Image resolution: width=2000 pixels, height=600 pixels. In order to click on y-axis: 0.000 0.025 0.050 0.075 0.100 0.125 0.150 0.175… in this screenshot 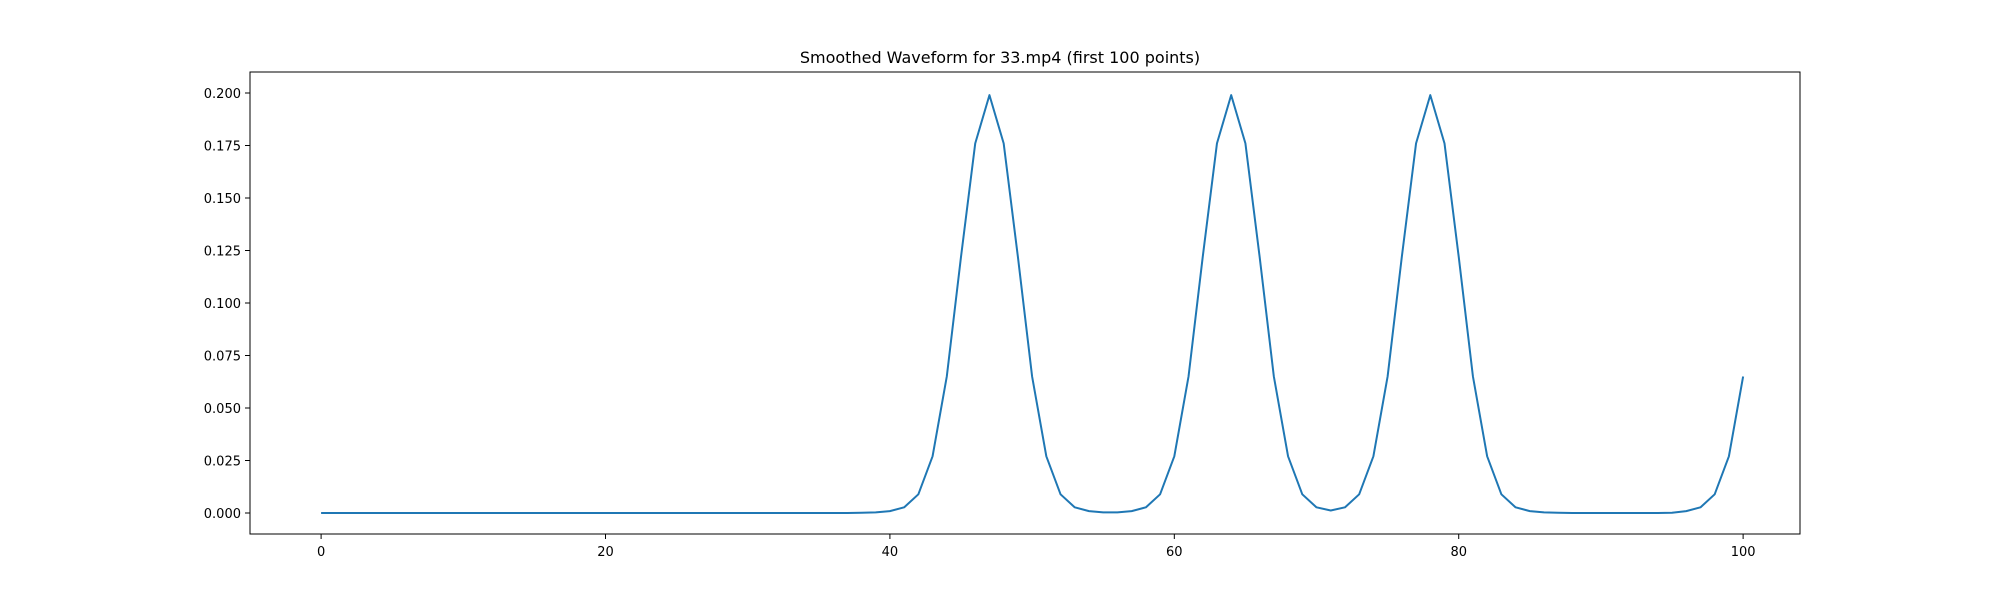, I will do `click(227, 304)`.